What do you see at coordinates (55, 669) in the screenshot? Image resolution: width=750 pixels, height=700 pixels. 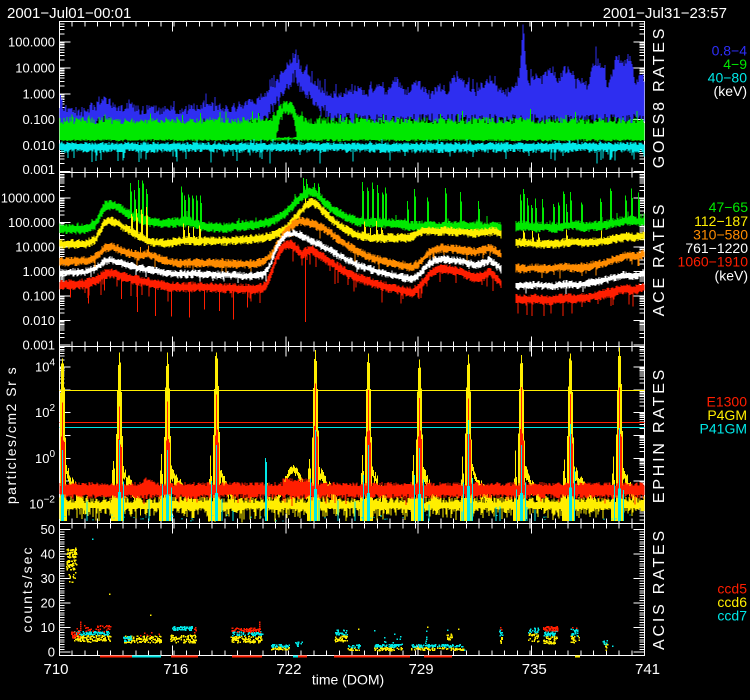 I see `svg-text: 710` at bounding box center [55, 669].